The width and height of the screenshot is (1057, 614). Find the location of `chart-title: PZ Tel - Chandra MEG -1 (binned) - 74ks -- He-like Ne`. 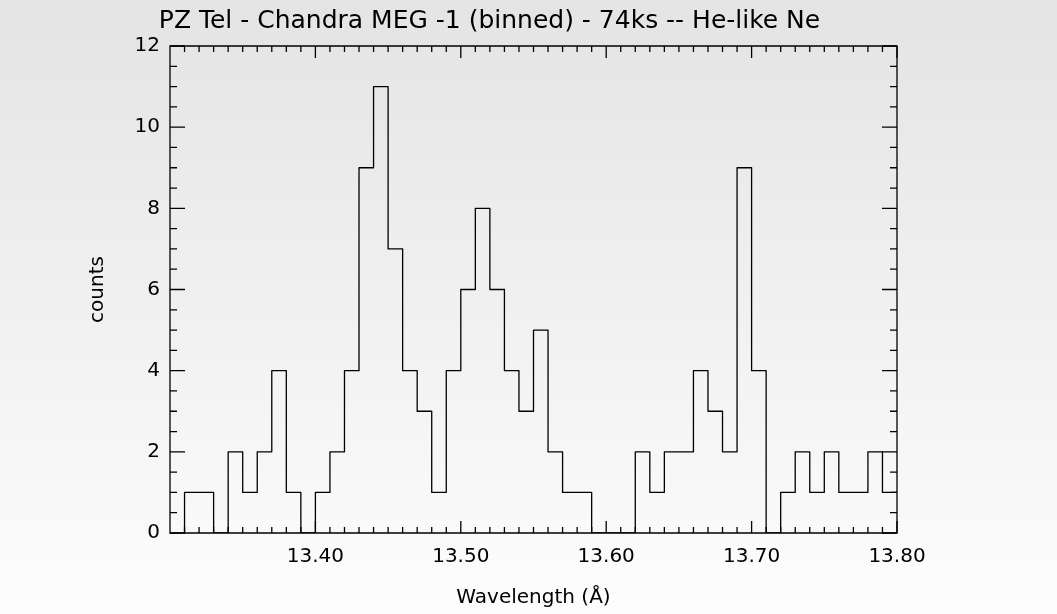

chart-title: PZ Tel - Chandra MEG -1 (binned) - 74ks -- He-like Ne is located at coordinates (489, 19).